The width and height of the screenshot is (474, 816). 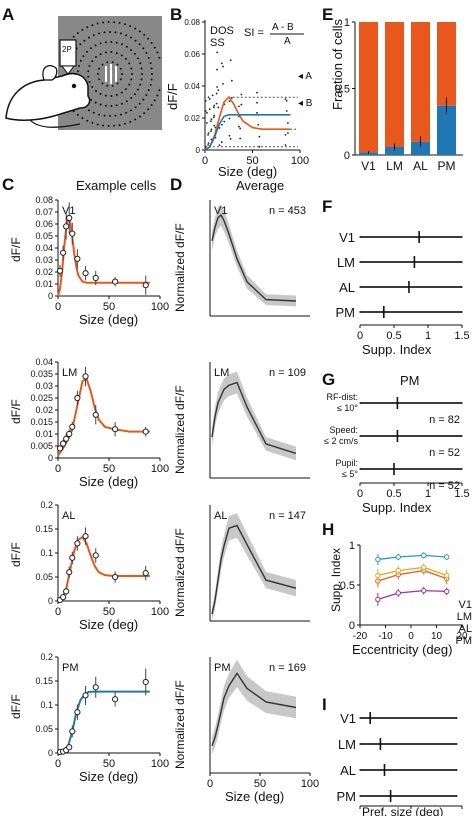 What do you see at coordinates (260, 185) in the screenshot?
I see `d-title: Average` at bounding box center [260, 185].